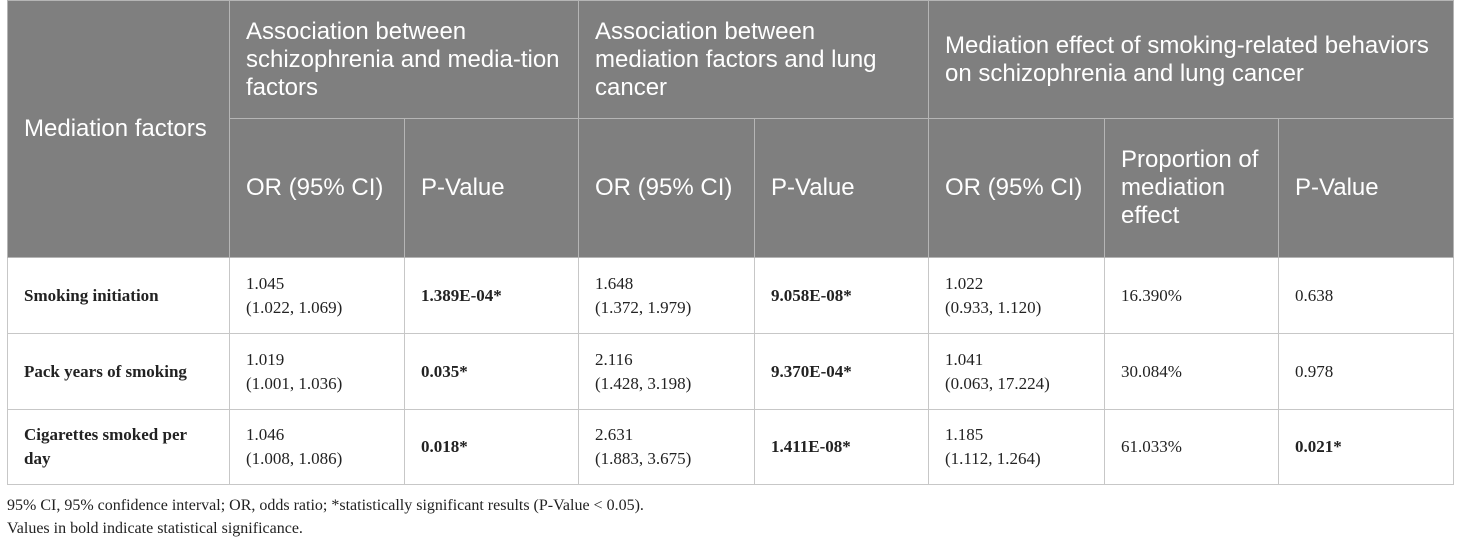 This screenshot has width=1460, height=546. Describe the element at coordinates (964, 434) in the screenshot. I see `or-value: 1.185` at that location.